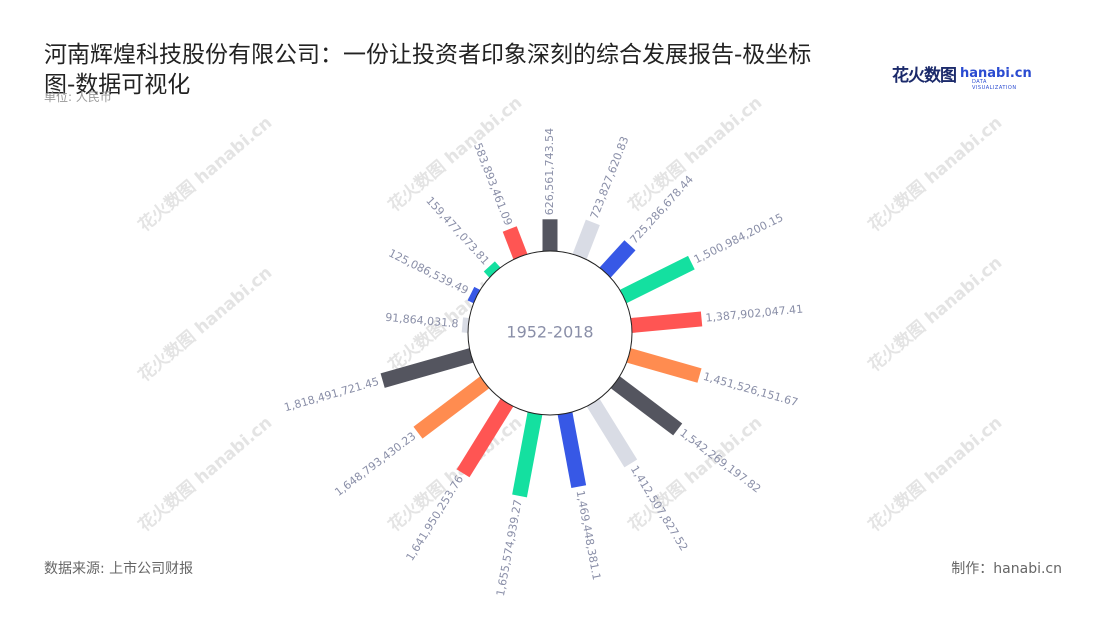 Image resolution: width=1100 pixels, height=620 pixels. What do you see at coordinates (924, 75) in the screenshot?
I see `brand-cn: 花火数图` at bounding box center [924, 75].